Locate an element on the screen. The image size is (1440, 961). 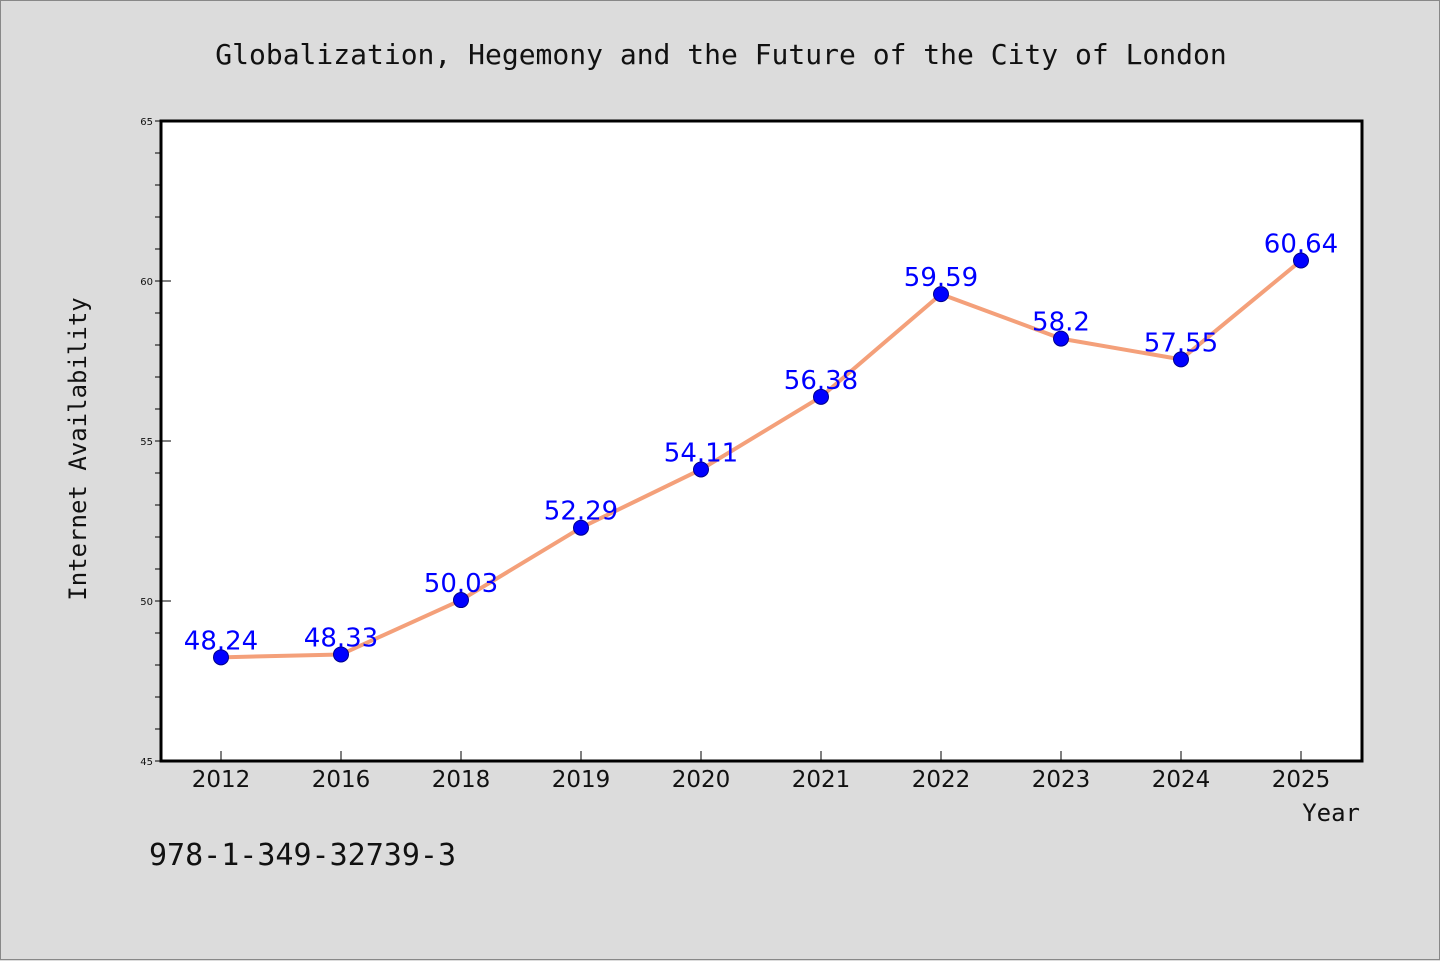
data-label: 50.03 is located at coordinates (461, 584).